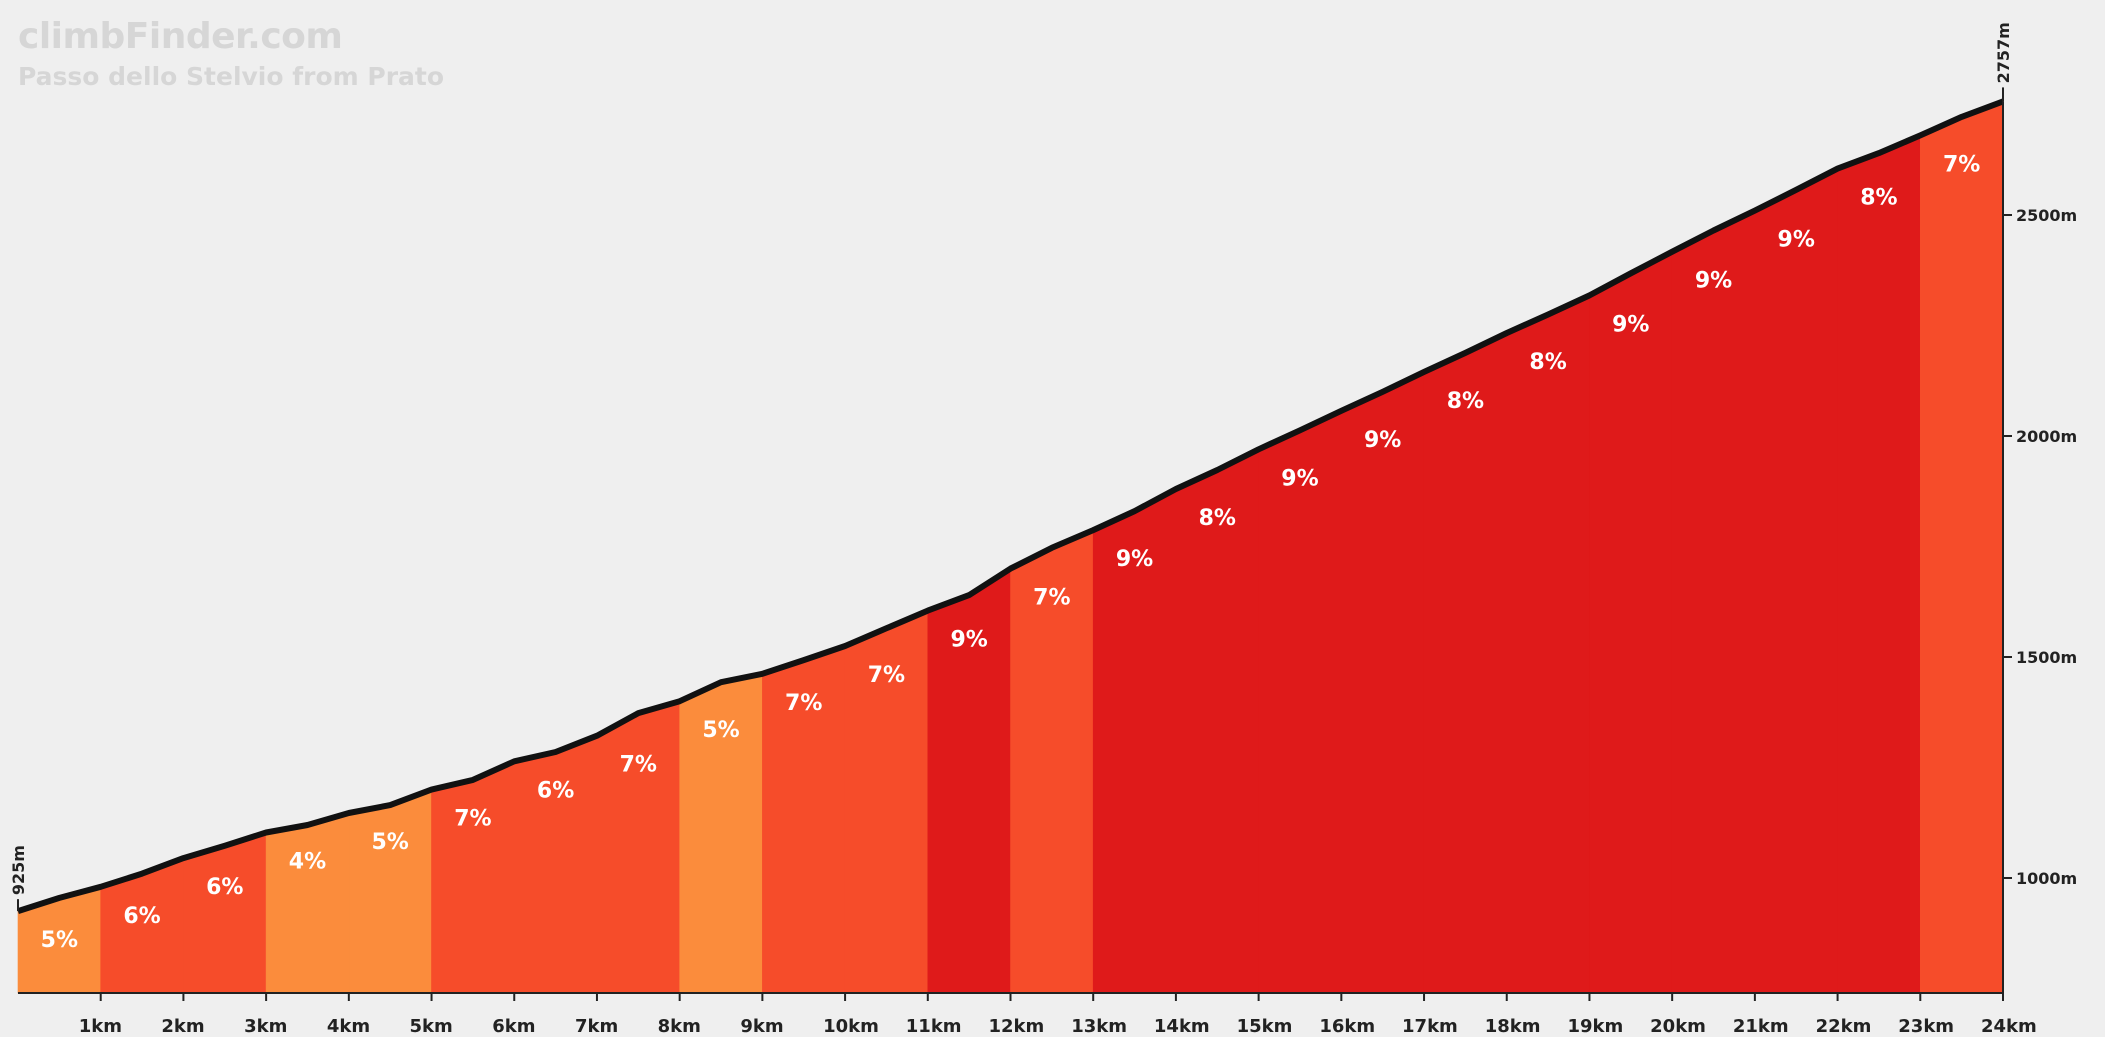 The width and height of the screenshot is (2105, 1037). Describe the element at coordinates (1217, 518) in the screenshot. I see `gradient-label-15: 8%` at that location.